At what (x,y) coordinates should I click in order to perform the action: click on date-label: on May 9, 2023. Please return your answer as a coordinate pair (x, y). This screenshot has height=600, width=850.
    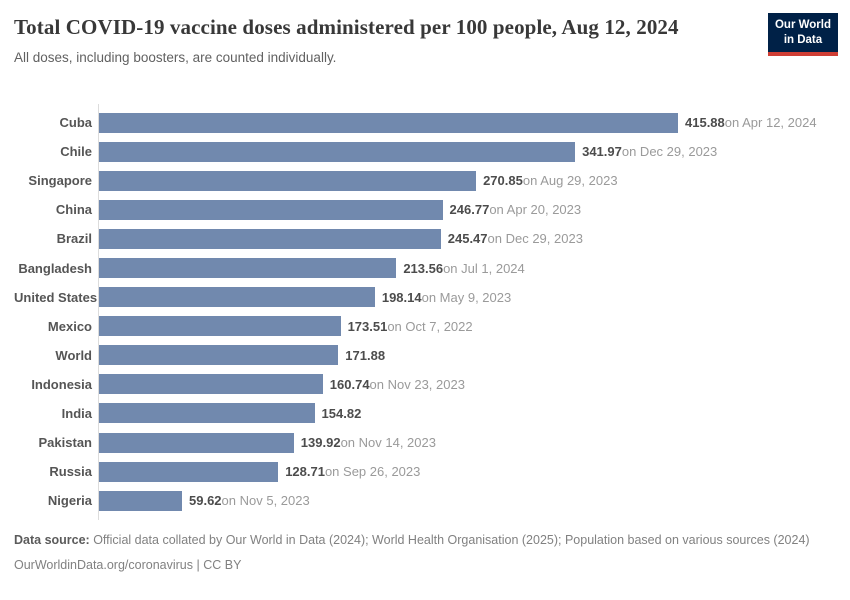
    Looking at the image, I should click on (466, 297).